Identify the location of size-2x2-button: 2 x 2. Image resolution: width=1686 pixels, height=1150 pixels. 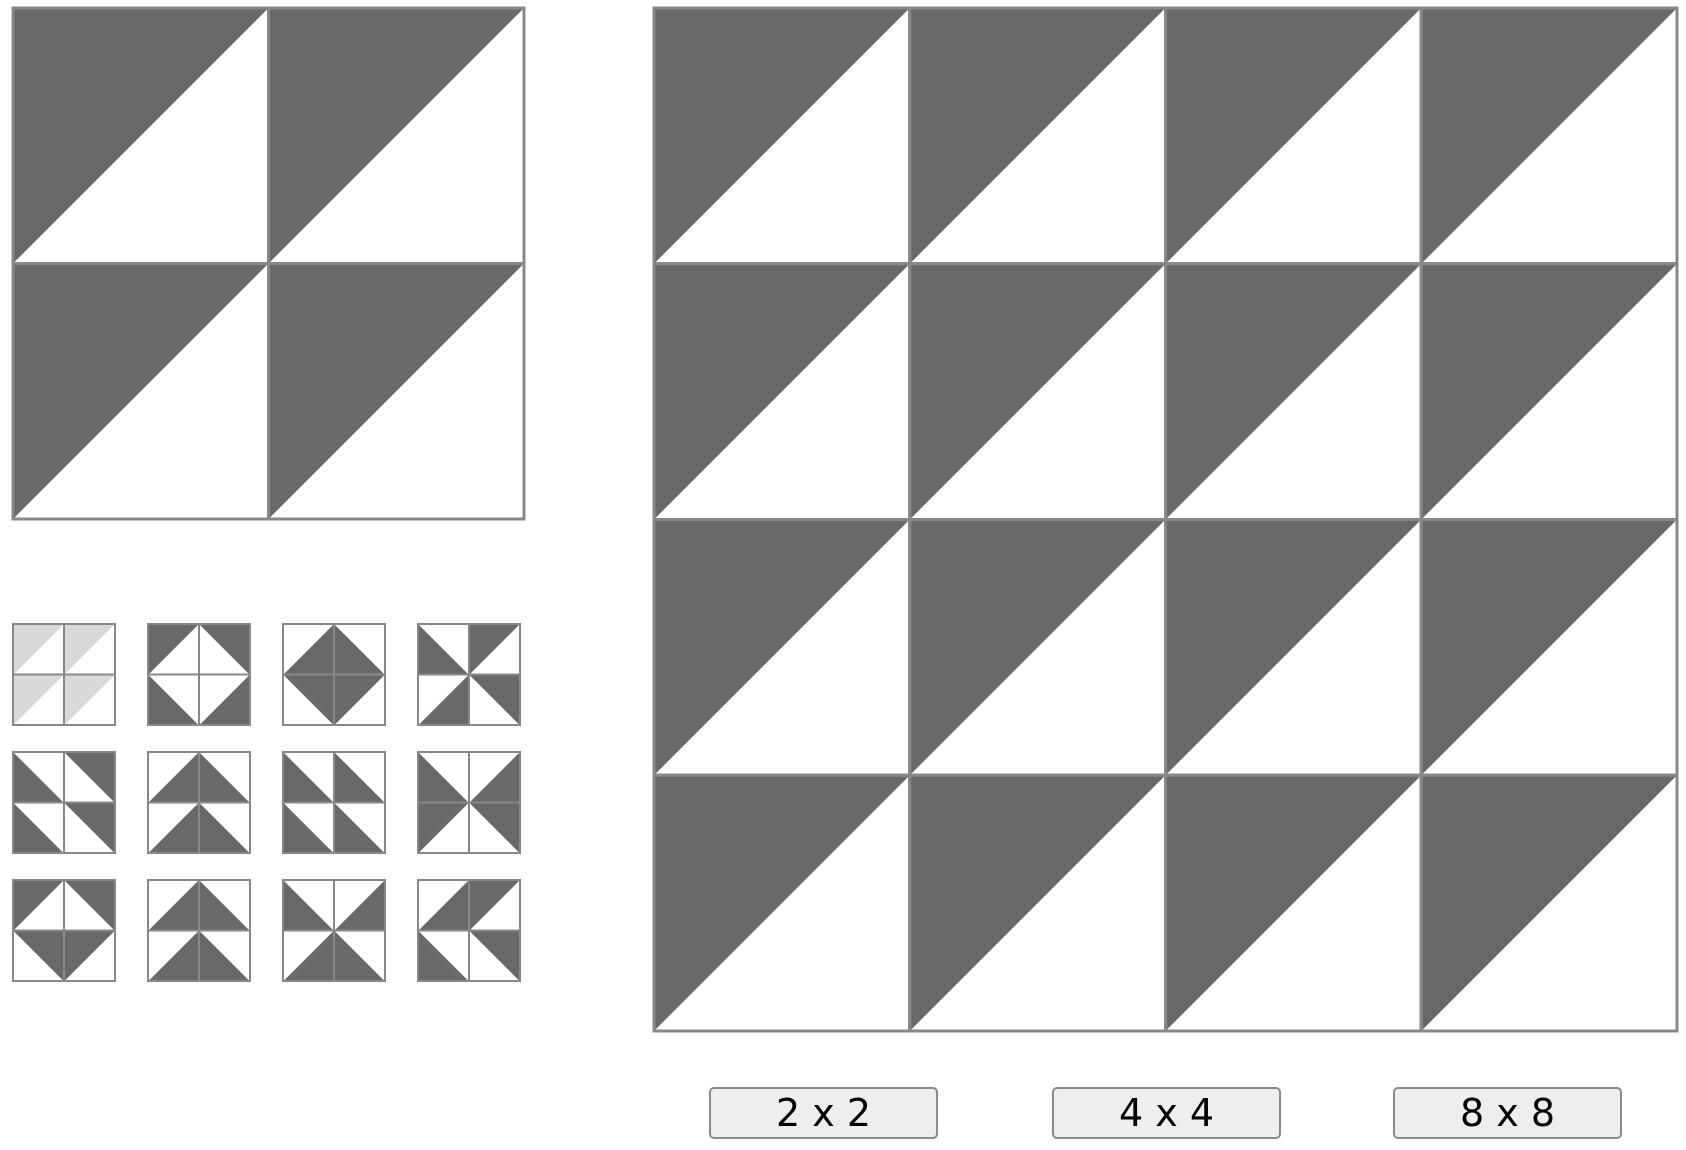
(823, 1113).